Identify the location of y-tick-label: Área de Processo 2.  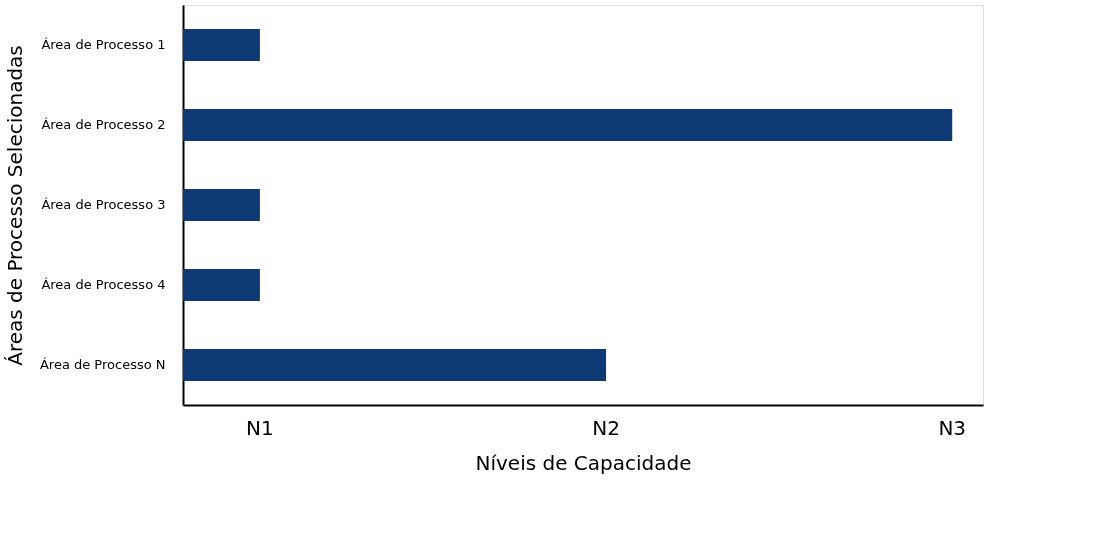
(103, 124).